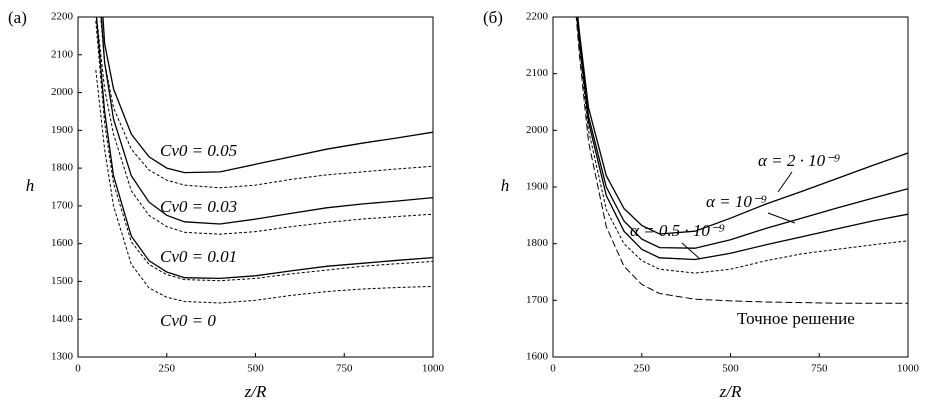 This screenshot has width=940, height=413. Describe the element at coordinates (62, 281) in the screenshot. I see `y-tick-label: 1500` at that location.